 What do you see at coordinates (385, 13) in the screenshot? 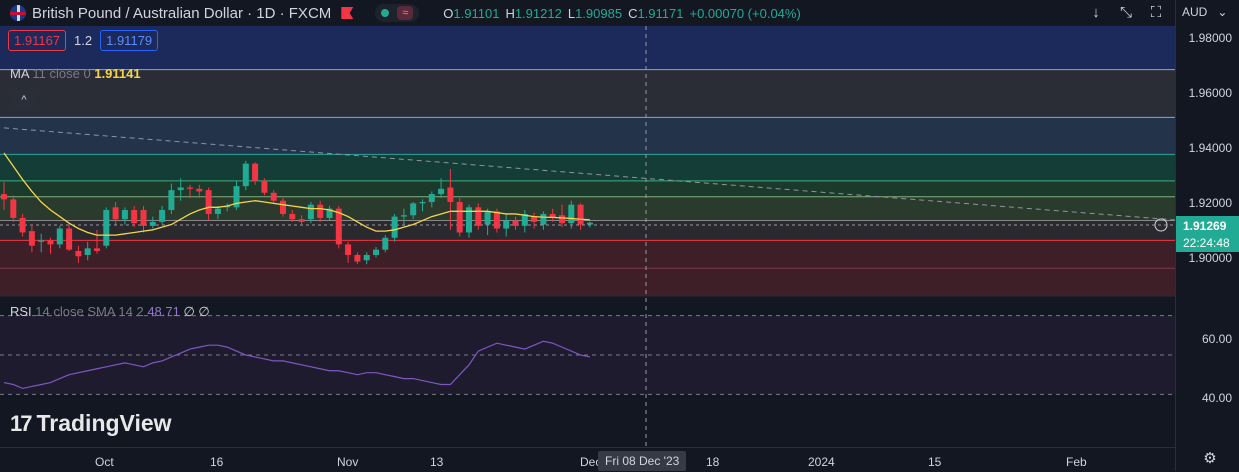
I see `market-open-icon` at bounding box center [385, 13].